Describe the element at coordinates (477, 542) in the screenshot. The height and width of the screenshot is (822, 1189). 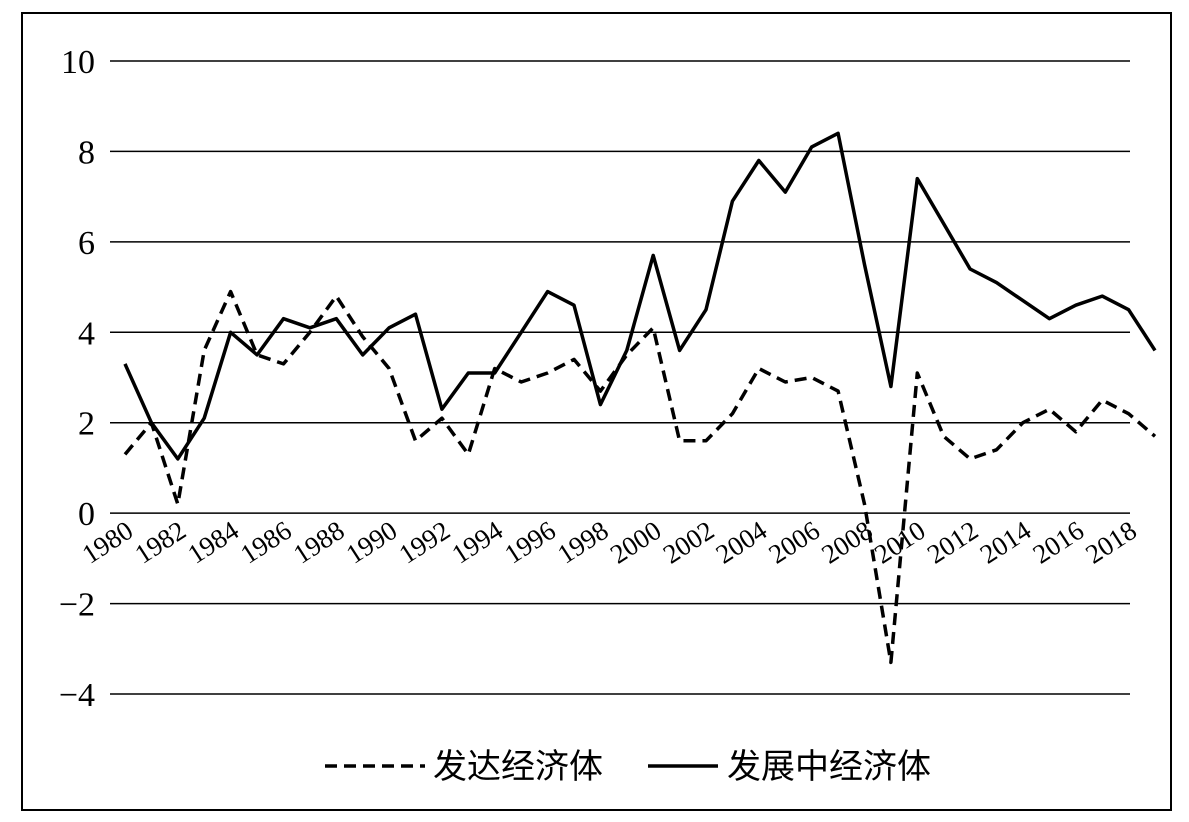
I see `x-tick-label: 1994` at that location.